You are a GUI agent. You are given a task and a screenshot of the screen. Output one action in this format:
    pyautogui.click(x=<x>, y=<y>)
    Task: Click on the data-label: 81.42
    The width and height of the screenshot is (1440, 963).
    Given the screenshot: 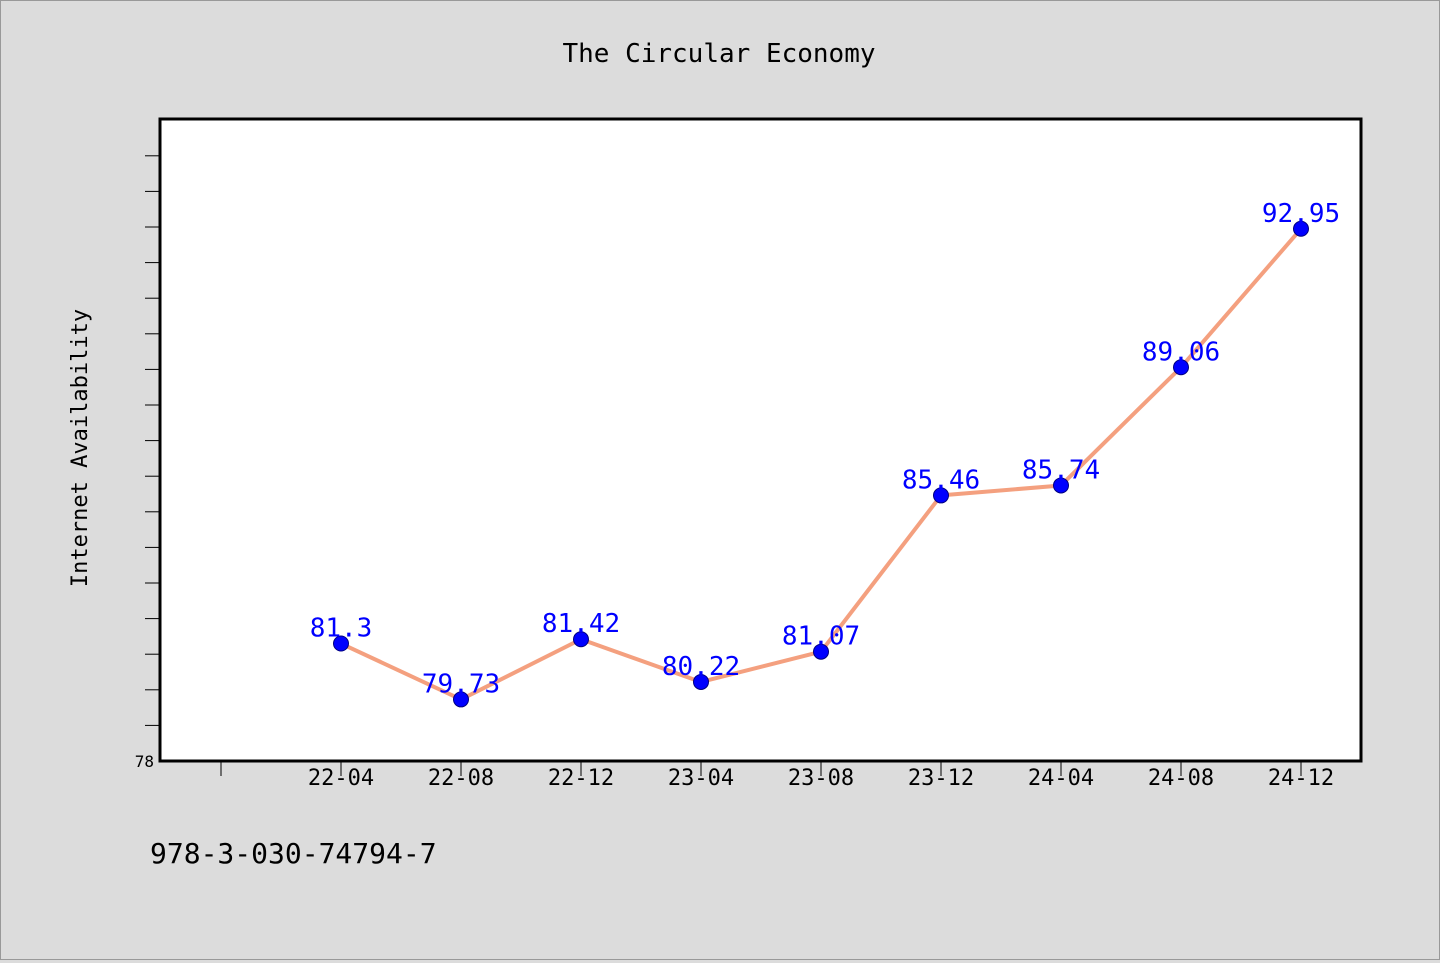 What is the action you would take?
    pyautogui.click(x=581, y=624)
    